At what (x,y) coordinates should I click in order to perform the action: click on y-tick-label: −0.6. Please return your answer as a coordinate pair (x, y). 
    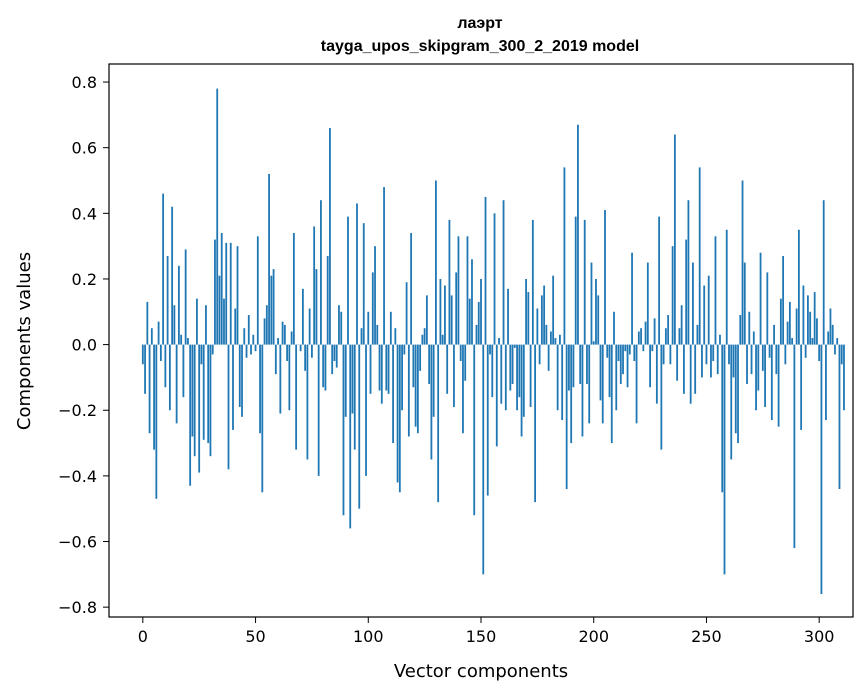
    Looking at the image, I should click on (77, 542).